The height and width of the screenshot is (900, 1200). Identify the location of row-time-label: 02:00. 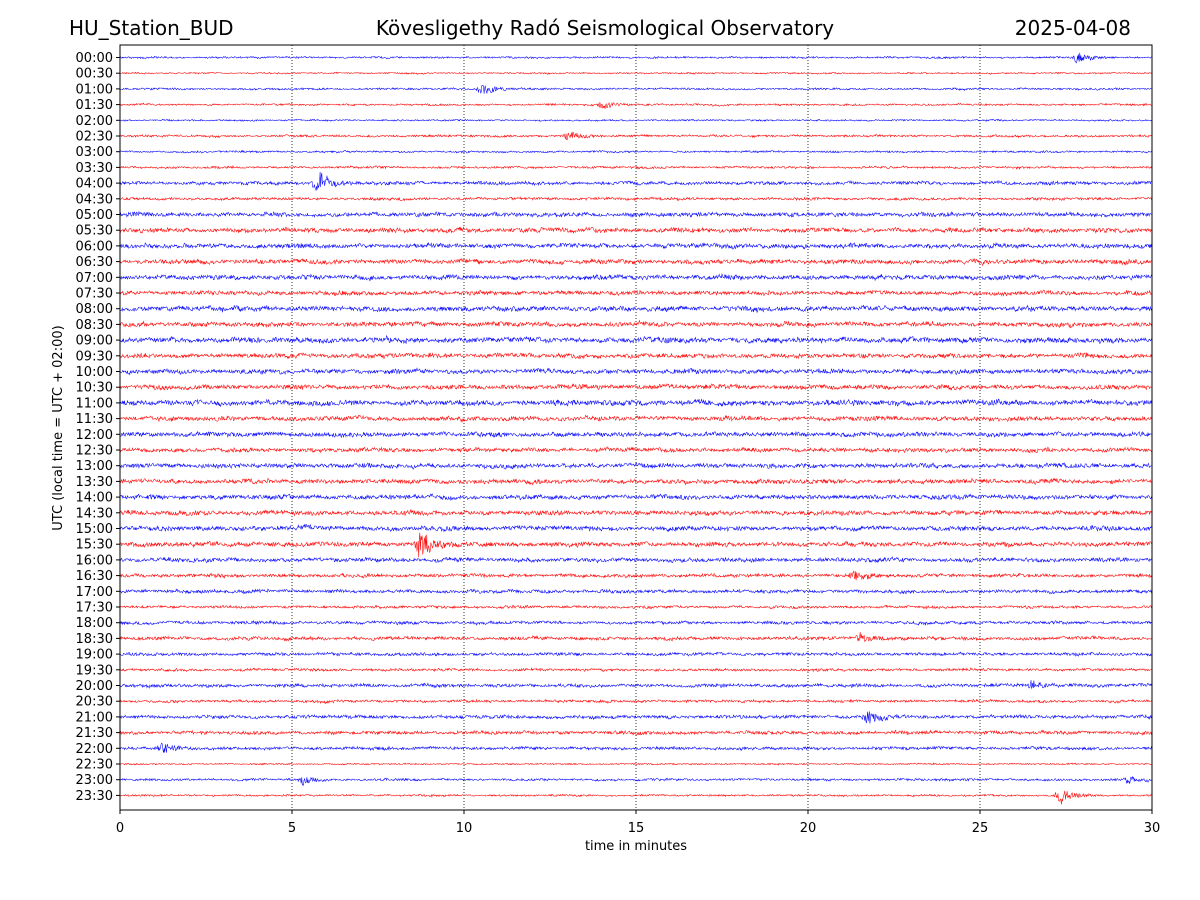
(94, 121).